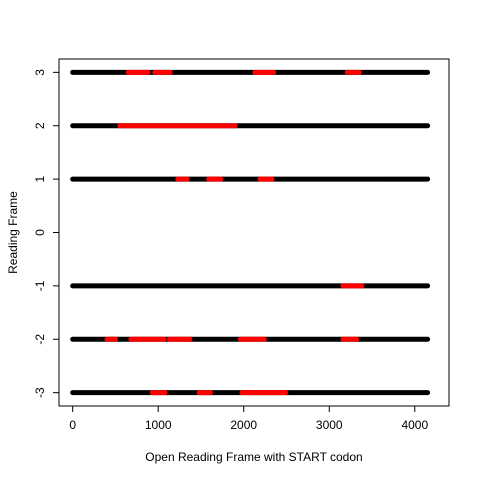 This screenshot has width=480, height=480. What do you see at coordinates (13, 232) in the screenshot?
I see `y-axis-title: Reading Frame` at bounding box center [13, 232].